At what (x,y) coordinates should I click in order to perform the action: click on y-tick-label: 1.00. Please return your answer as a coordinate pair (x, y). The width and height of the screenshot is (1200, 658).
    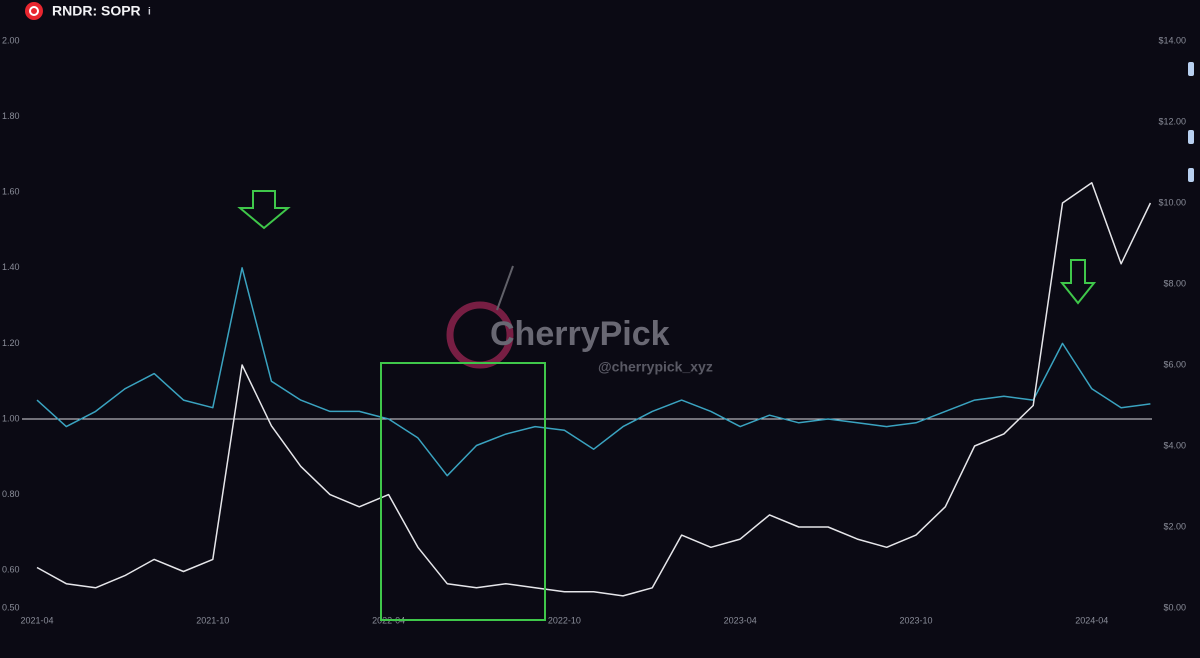
    Looking at the image, I should click on (11, 418).